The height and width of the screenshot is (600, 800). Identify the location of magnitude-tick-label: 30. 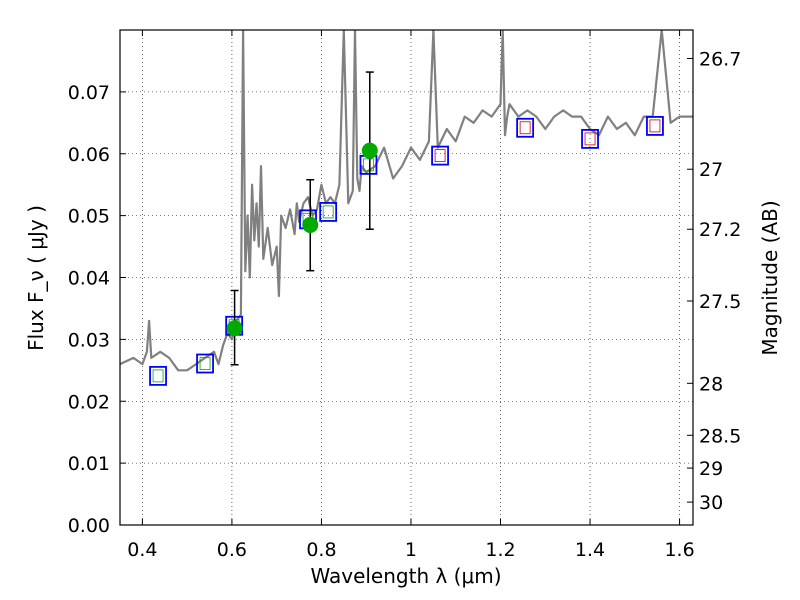
(711, 503).